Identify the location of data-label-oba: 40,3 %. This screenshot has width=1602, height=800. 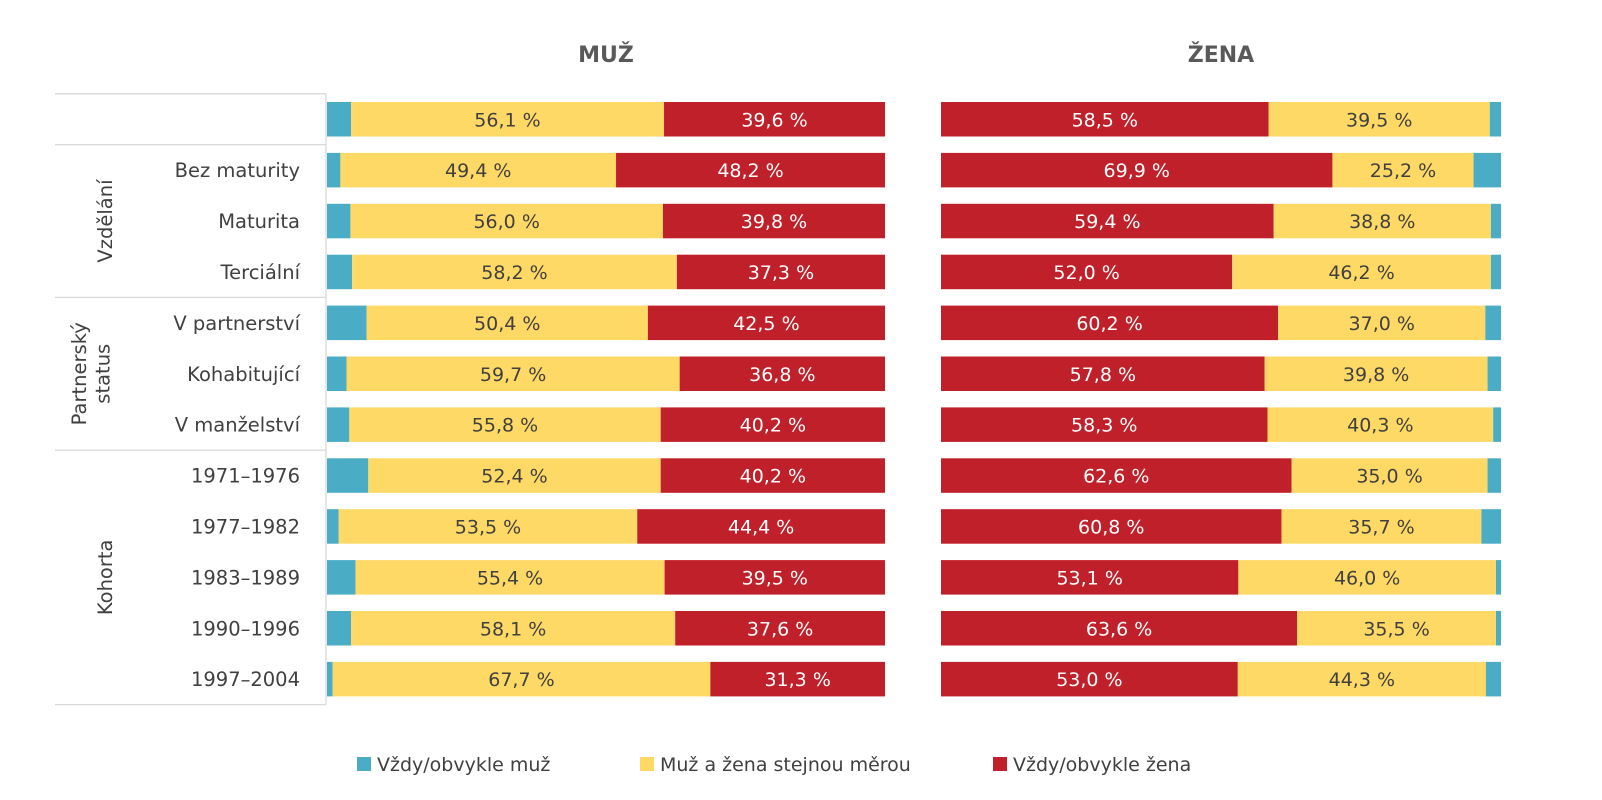
(1380, 426).